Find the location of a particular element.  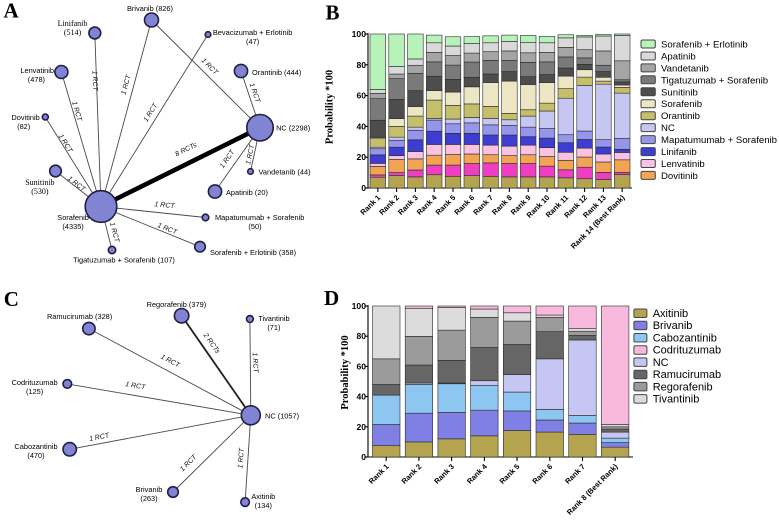

svg-text: Orantinib (444) is located at coordinates (276, 72).